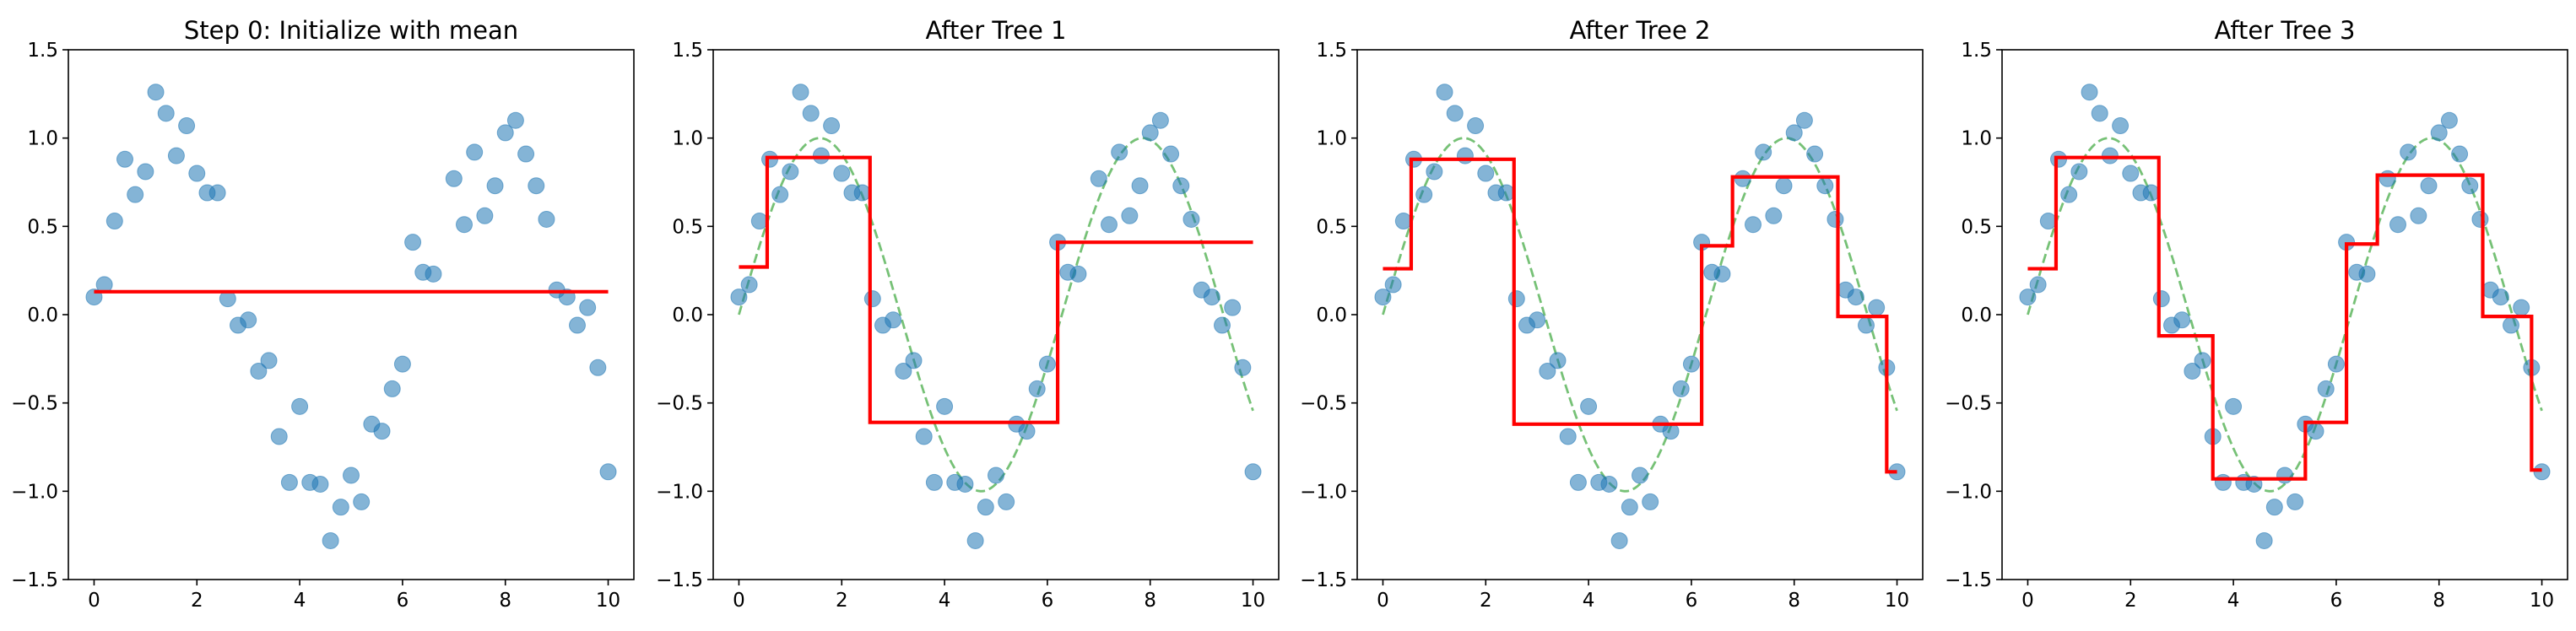 The image size is (2576, 631). Describe the element at coordinates (2233, 601) in the screenshot. I see `x-tick-label: 4` at that location.